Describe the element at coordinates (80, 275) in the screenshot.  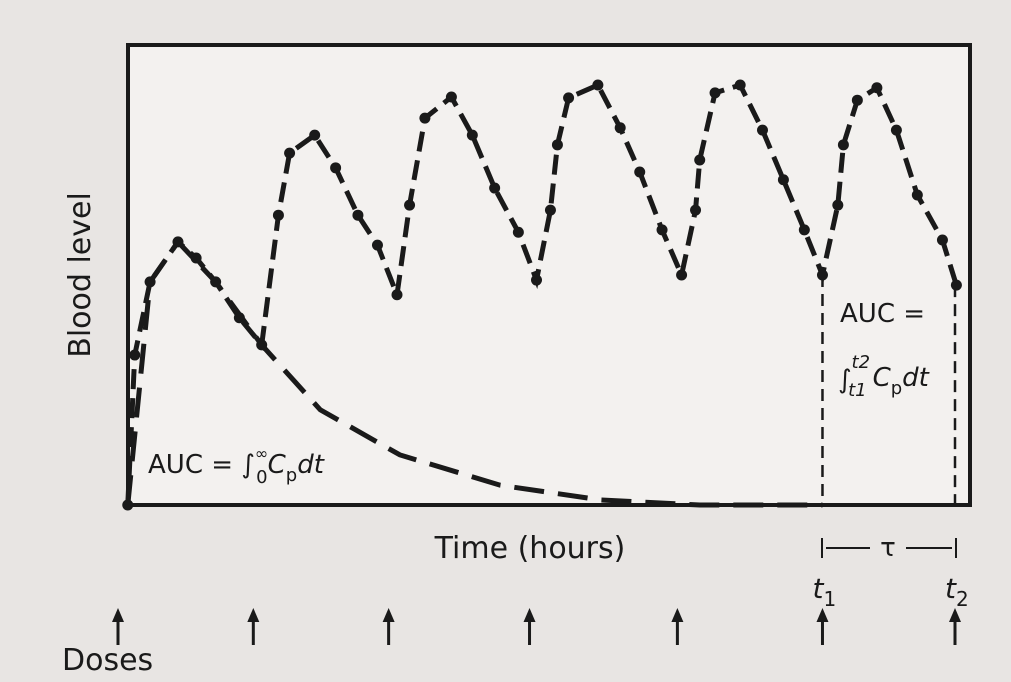
I see `y-axis-label: Blood level` at that location.